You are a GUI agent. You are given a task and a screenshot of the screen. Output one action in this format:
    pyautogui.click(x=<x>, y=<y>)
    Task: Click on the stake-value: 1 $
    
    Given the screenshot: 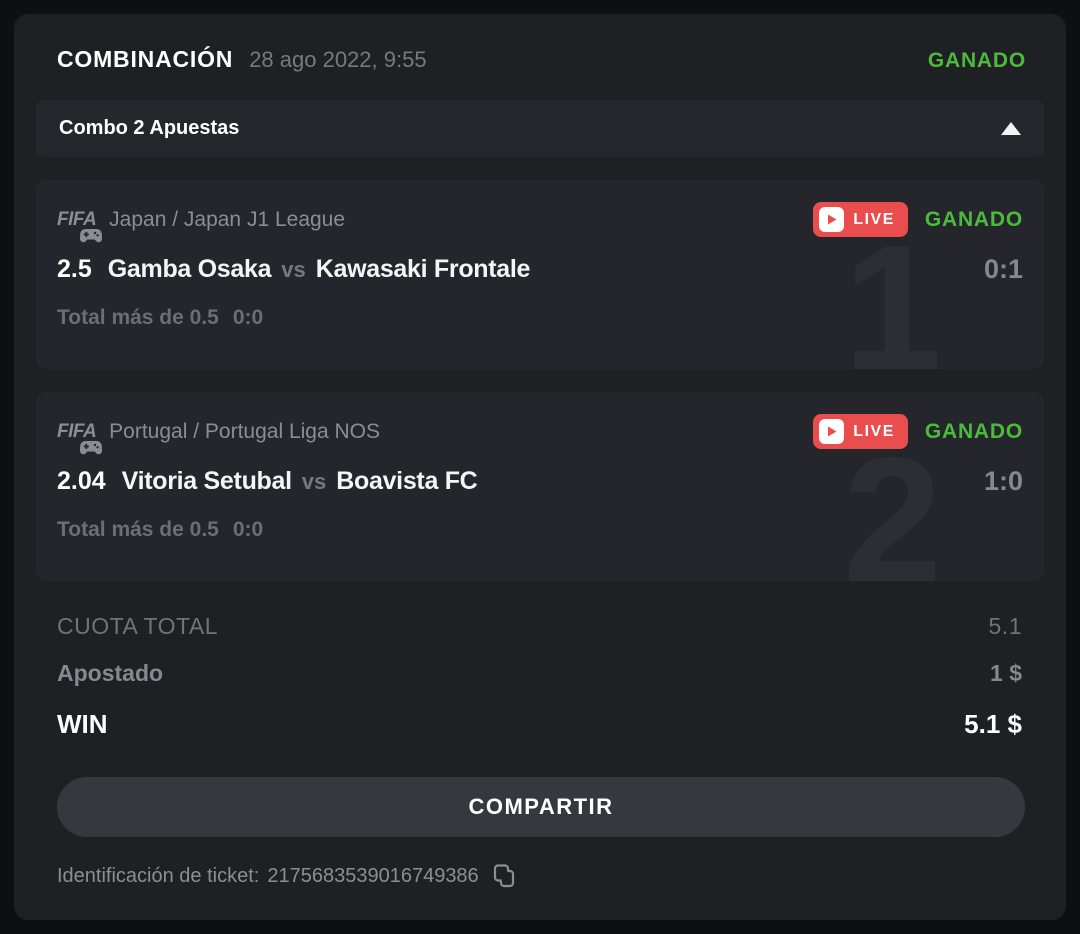 What is the action you would take?
    pyautogui.click(x=1006, y=673)
    